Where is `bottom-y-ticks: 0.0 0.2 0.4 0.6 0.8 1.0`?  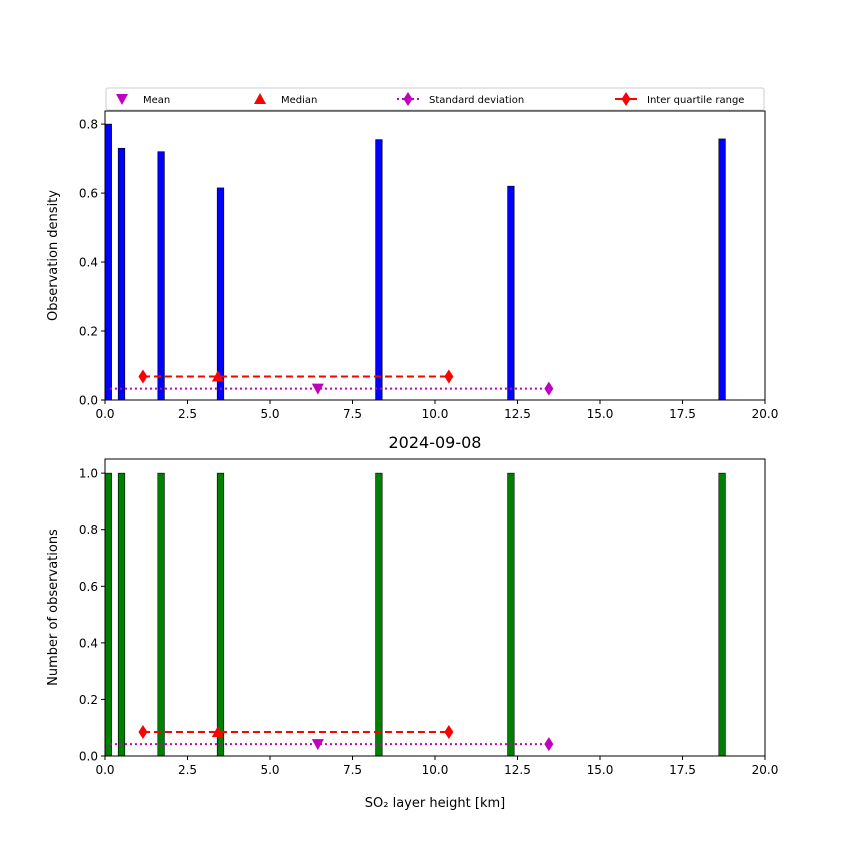
bottom-y-ticks: 0.0 0.2 0.4 0.6 0.8 1.0 is located at coordinates (92, 615).